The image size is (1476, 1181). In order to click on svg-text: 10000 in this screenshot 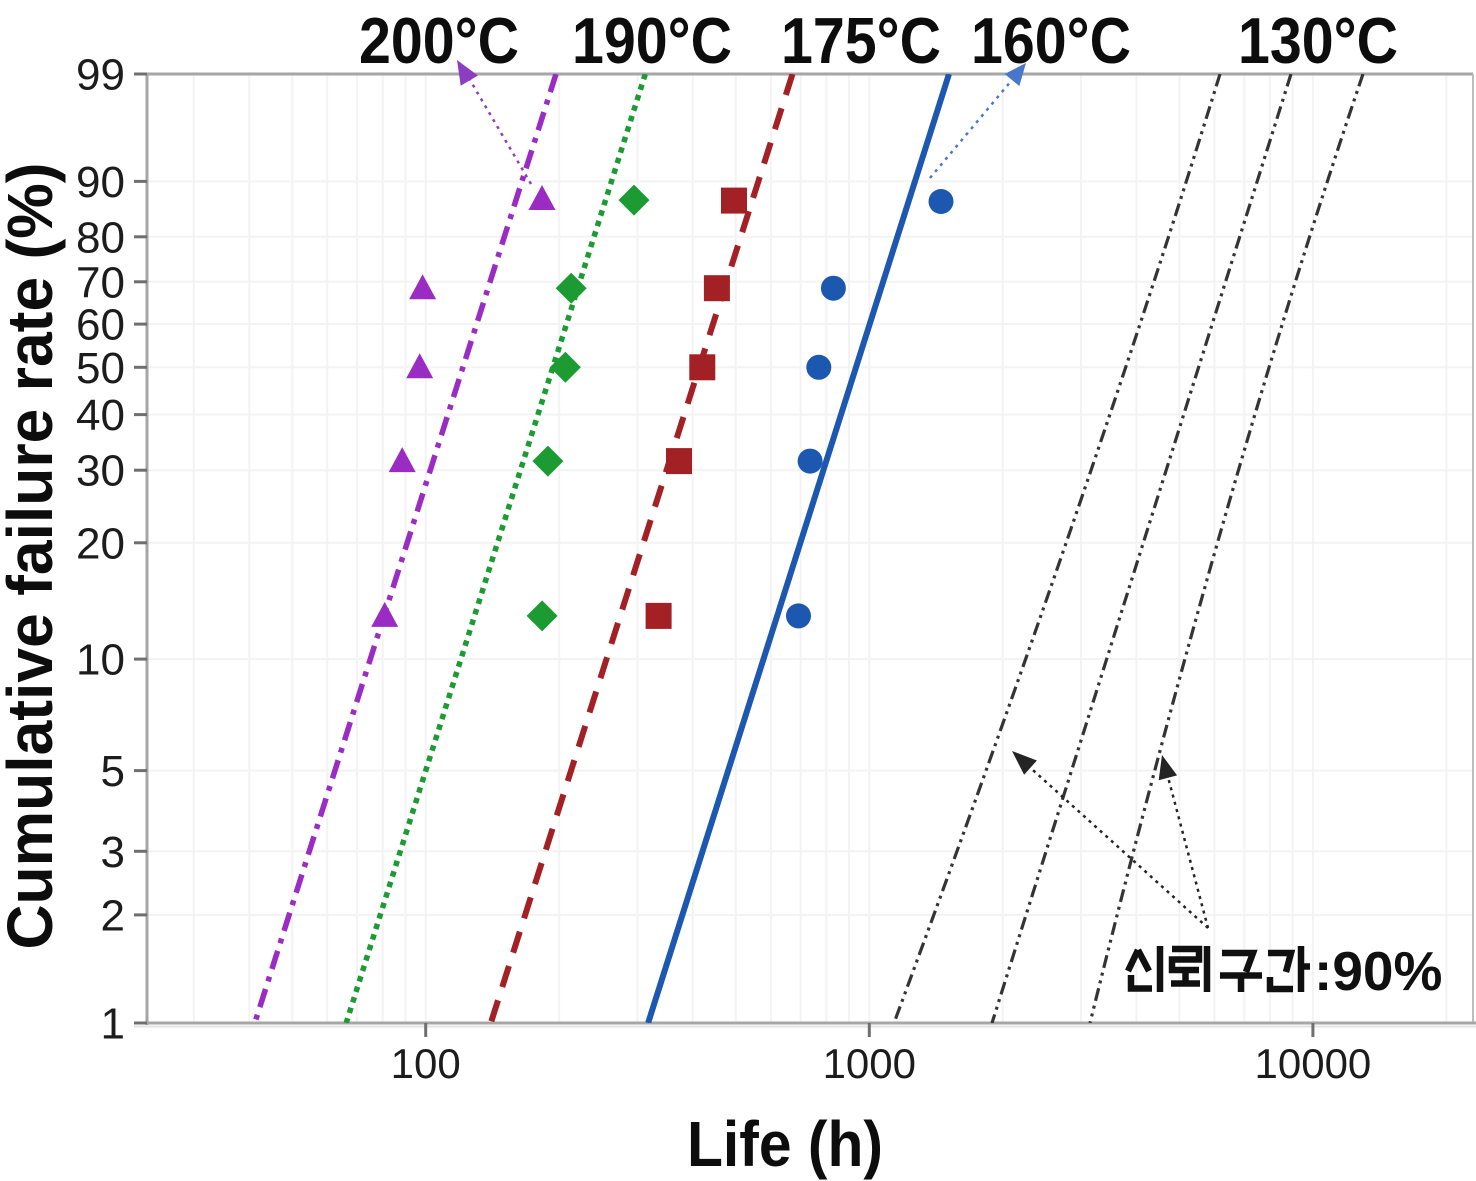, I will do `click(1313, 1063)`.